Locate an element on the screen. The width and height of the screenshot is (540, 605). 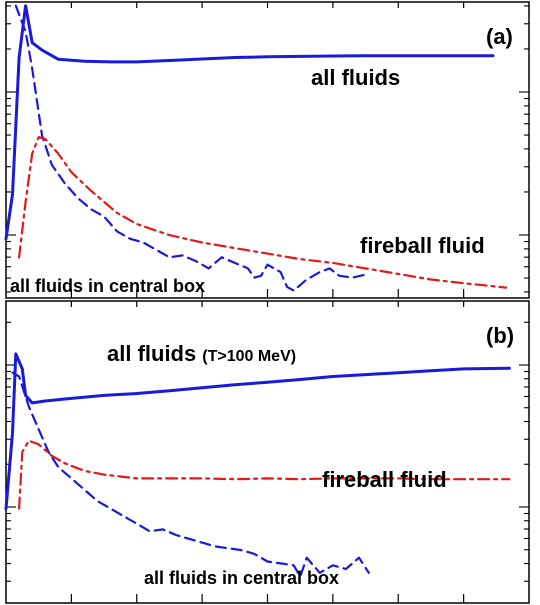
panel-a-fireball-fluid-label: fireball fluid is located at coordinates (422, 245).